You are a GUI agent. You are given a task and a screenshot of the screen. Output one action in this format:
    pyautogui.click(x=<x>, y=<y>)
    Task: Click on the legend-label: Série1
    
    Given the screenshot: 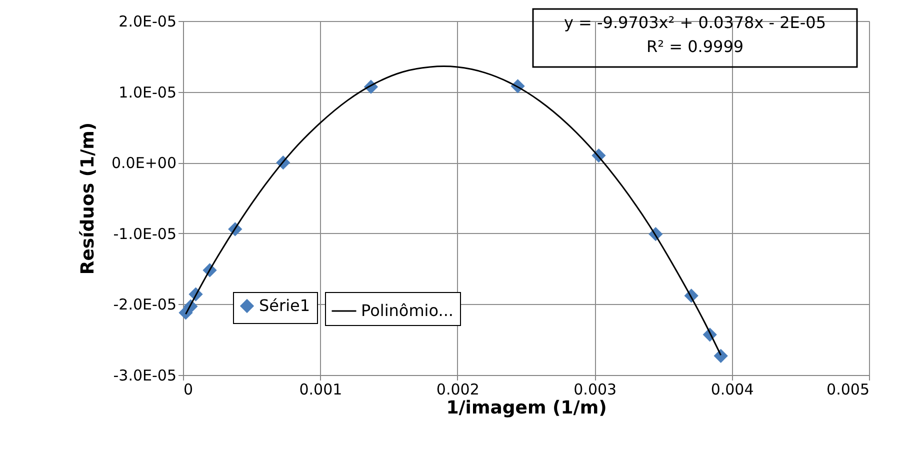 What is the action you would take?
    pyautogui.click(x=284, y=305)
    